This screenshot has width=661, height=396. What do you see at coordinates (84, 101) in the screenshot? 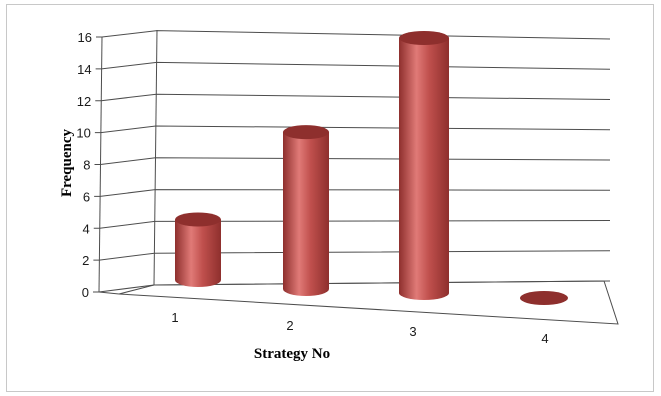
I see `y-tick-label: 12` at bounding box center [84, 101].